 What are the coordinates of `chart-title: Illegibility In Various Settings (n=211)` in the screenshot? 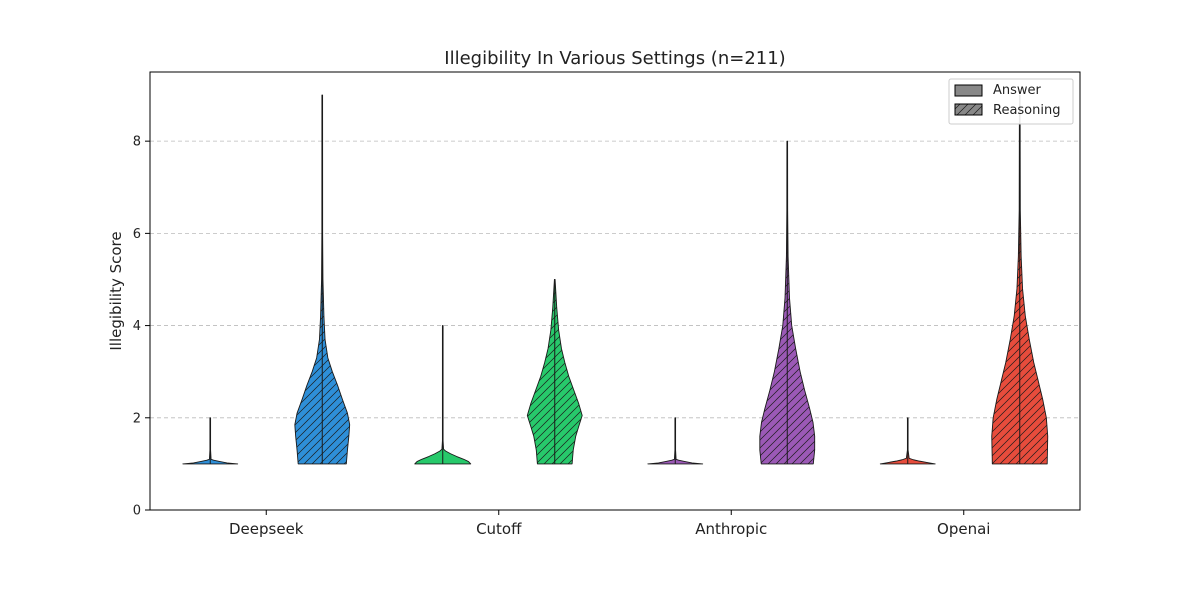 It's located at (614, 58).